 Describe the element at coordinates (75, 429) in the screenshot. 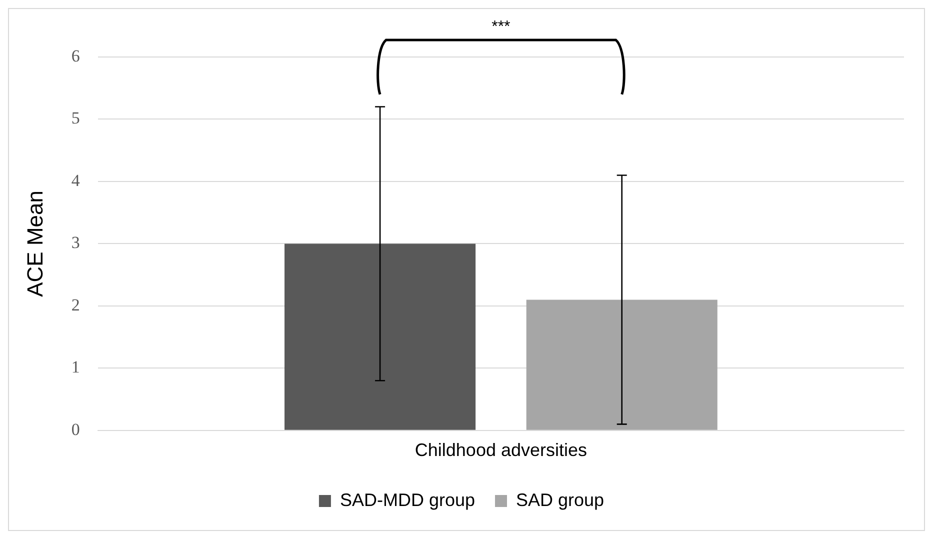

I see `y-tick-label: 0` at that location.